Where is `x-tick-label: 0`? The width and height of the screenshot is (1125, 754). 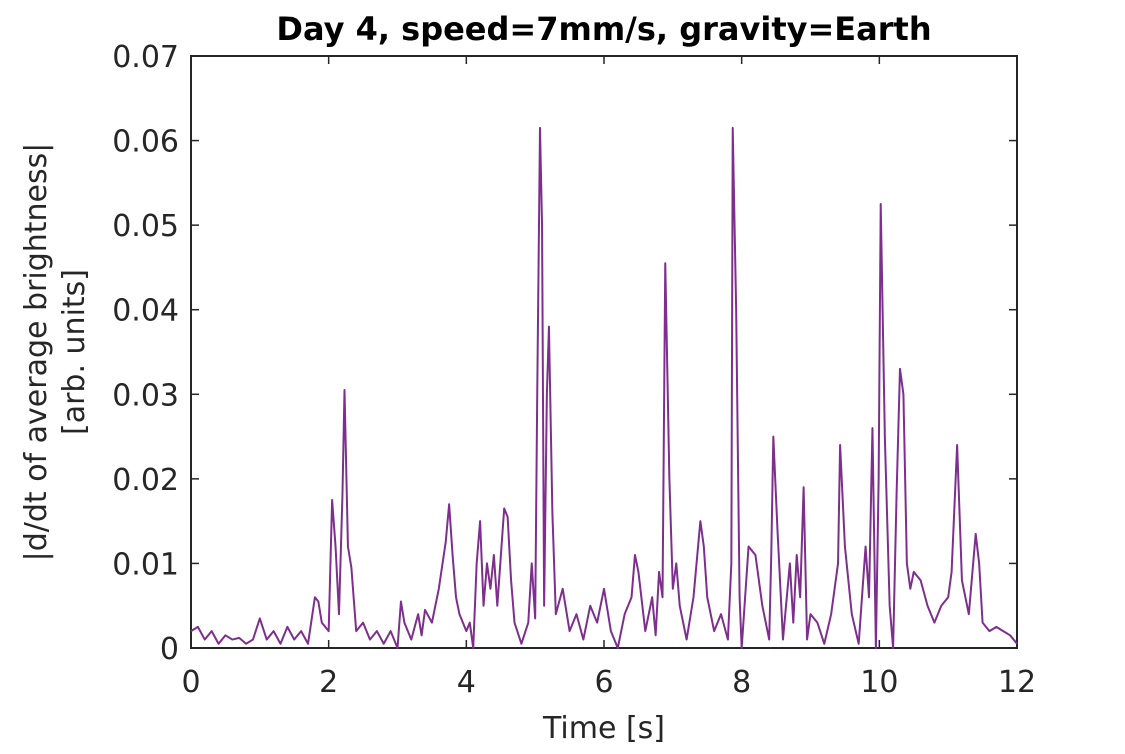
x-tick-label: 0 is located at coordinates (190, 682).